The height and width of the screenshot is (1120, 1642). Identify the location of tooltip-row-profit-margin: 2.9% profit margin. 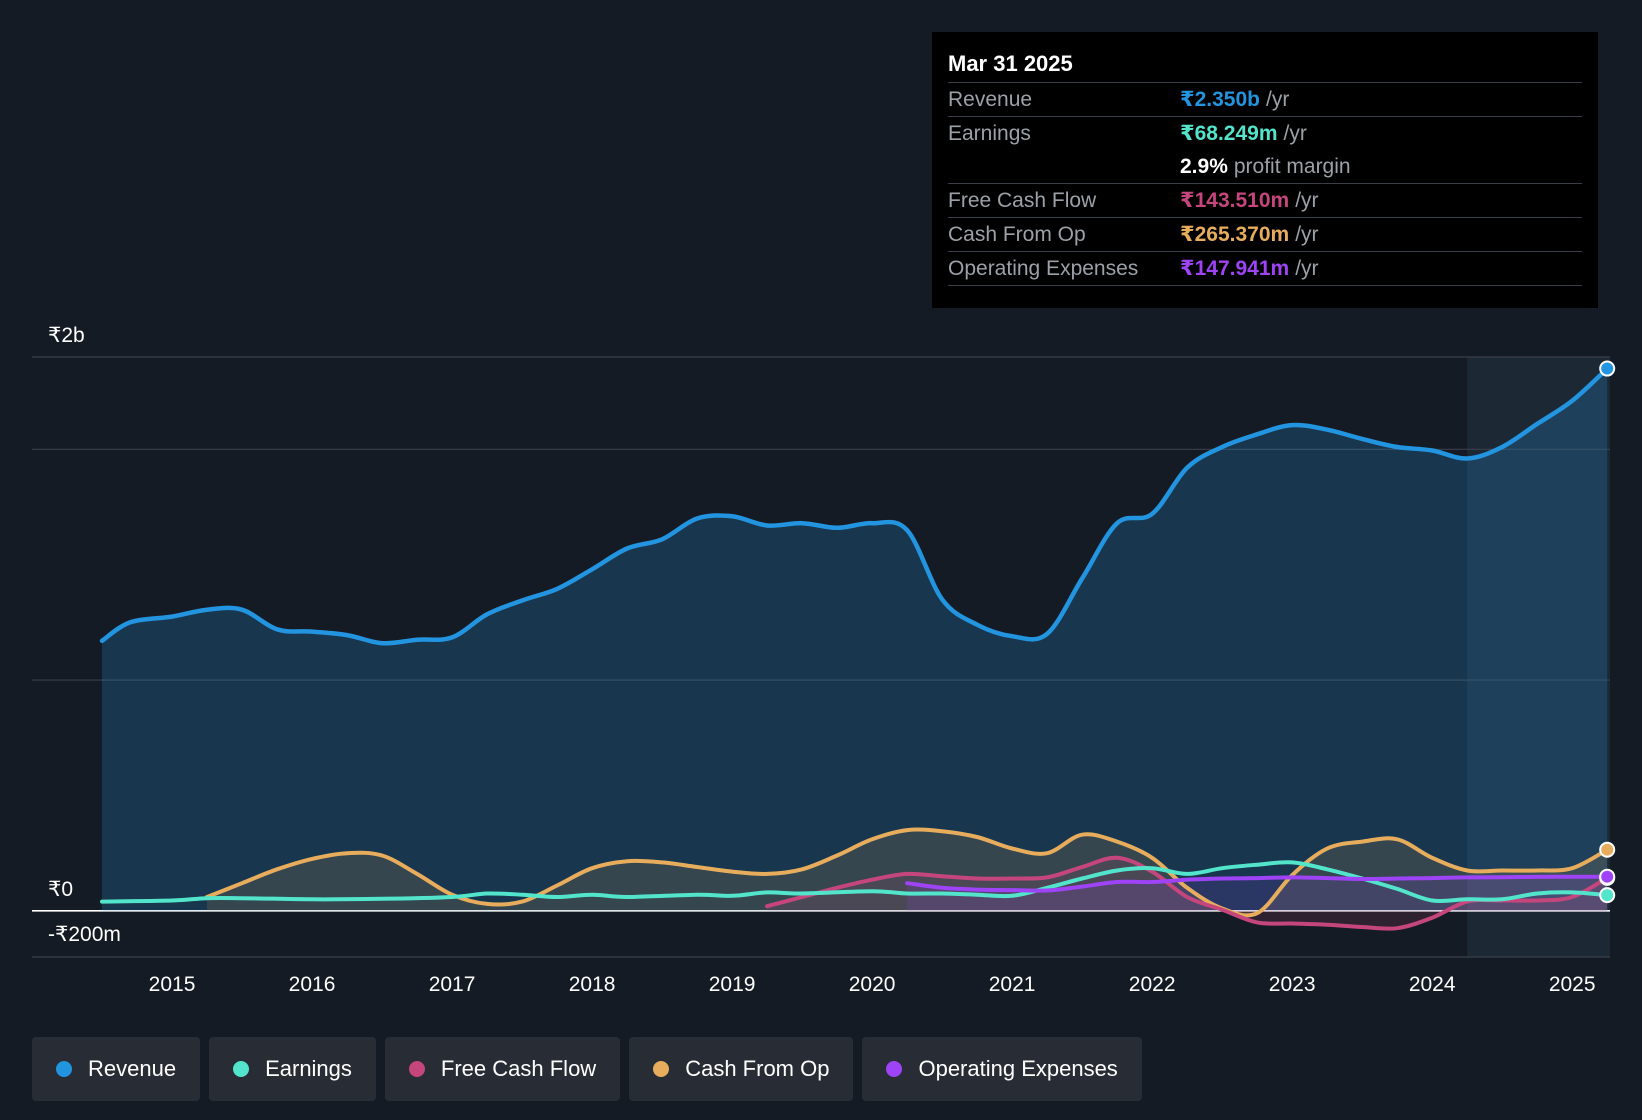
(1265, 166).